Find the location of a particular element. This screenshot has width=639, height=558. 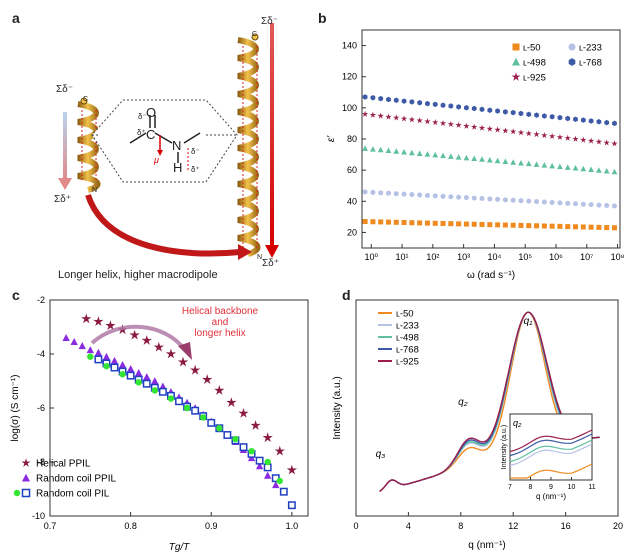

chart-b-legend-label: ʟ-50 is located at coordinates (532, 48).